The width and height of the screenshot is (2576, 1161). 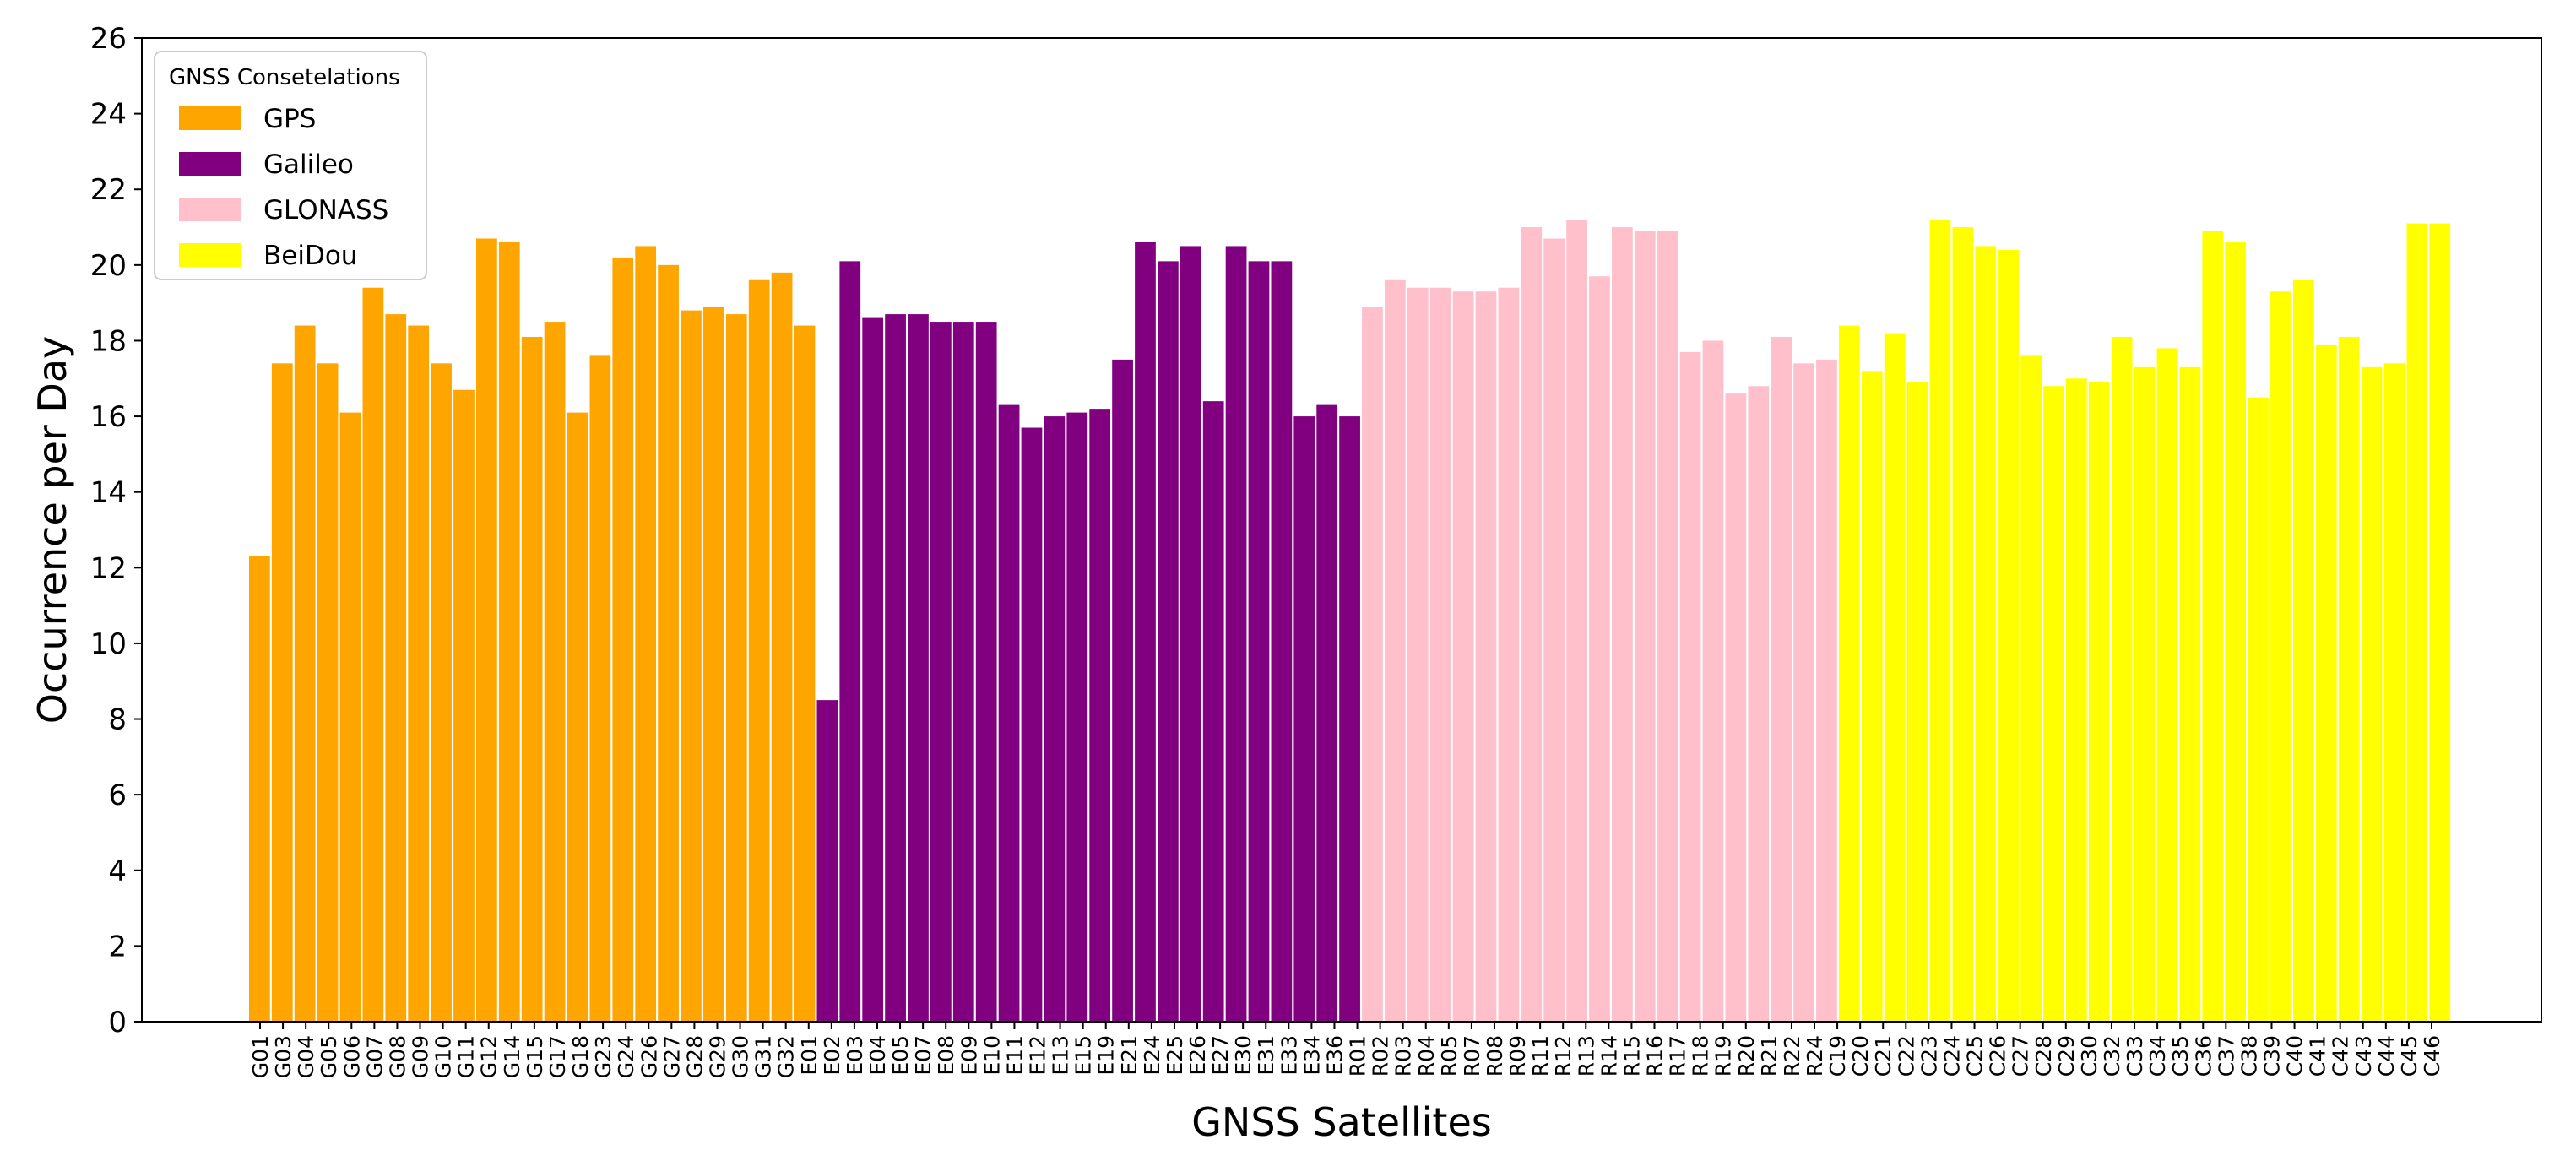 I want to click on x-tick-label-c26: C26, so click(x=1998, y=1056).